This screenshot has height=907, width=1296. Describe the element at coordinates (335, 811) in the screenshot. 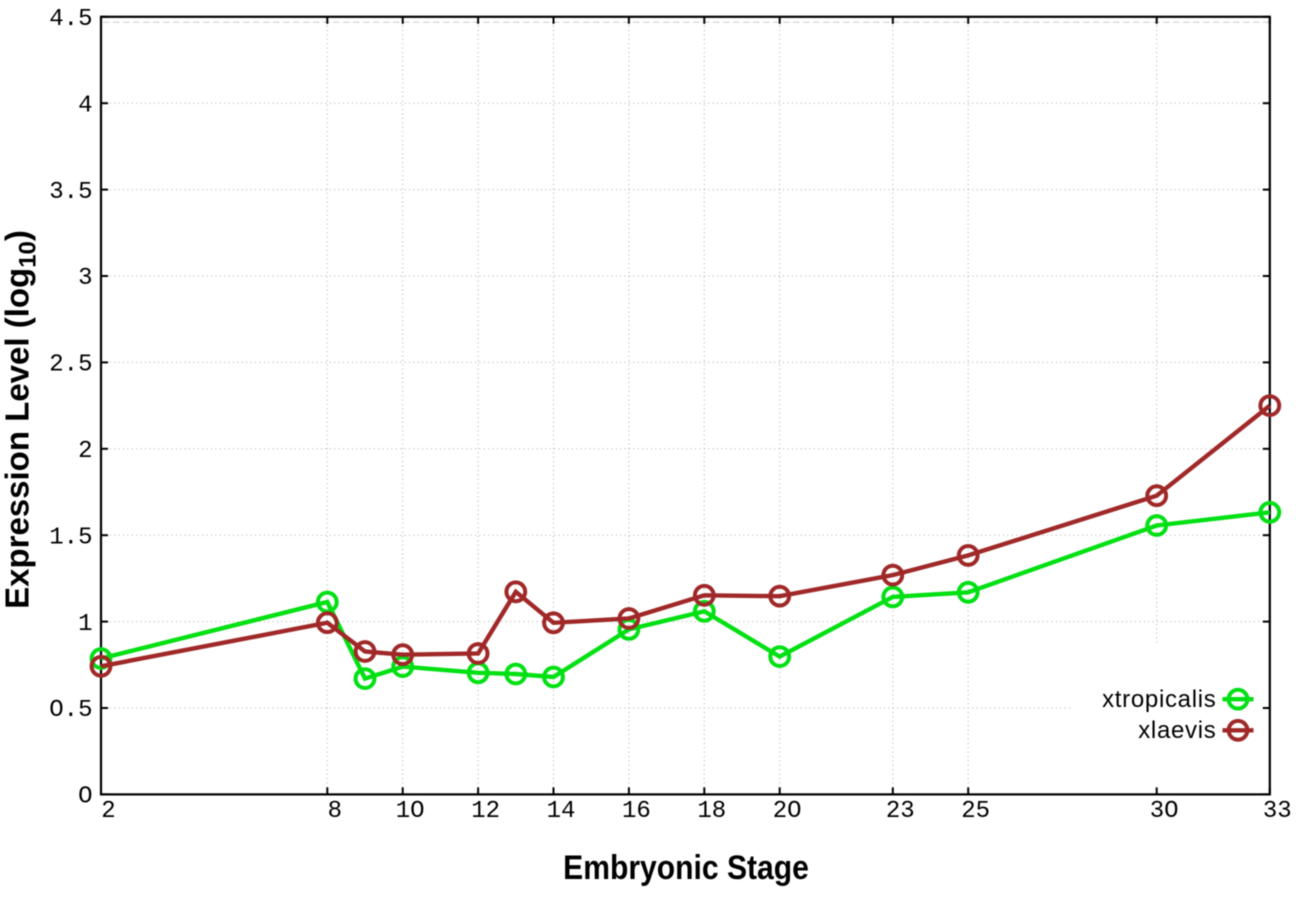

I see `svg-text: 8` at that location.